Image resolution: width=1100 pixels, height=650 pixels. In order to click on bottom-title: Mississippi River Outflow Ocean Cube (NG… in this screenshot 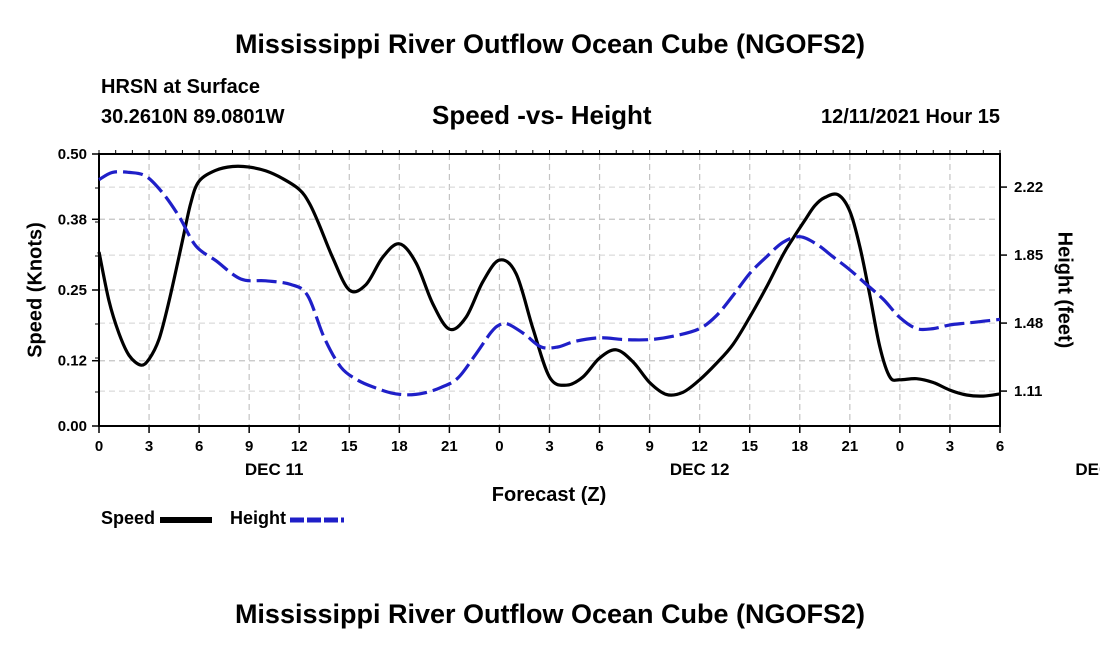, I will do `click(550, 614)`.